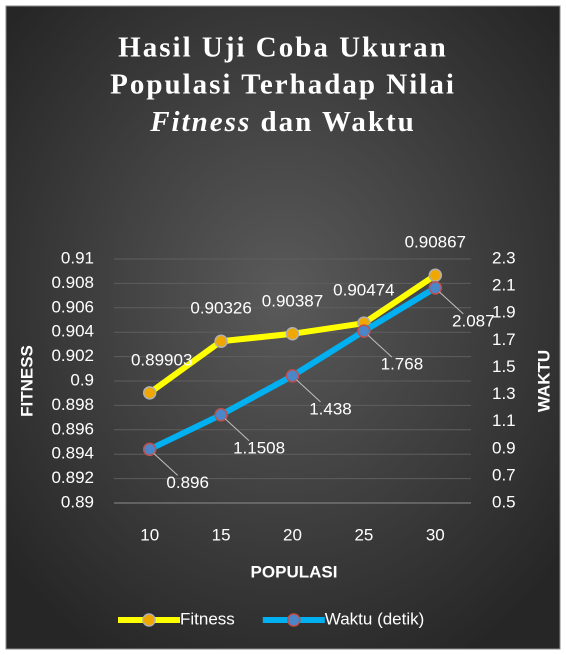 This screenshot has height=655, width=566. I want to click on data-label: 1.1508, so click(259, 447).